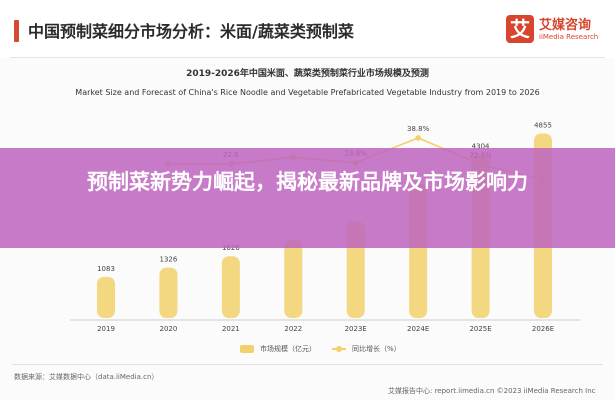 The width and height of the screenshot is (615, 400). Describe the element at coordinates (325, 329) in the screenshot. I see `x-axis-tick-labels: 2019 2020 2021 2022 2023E 2024E 2025E 2026E` at that location.